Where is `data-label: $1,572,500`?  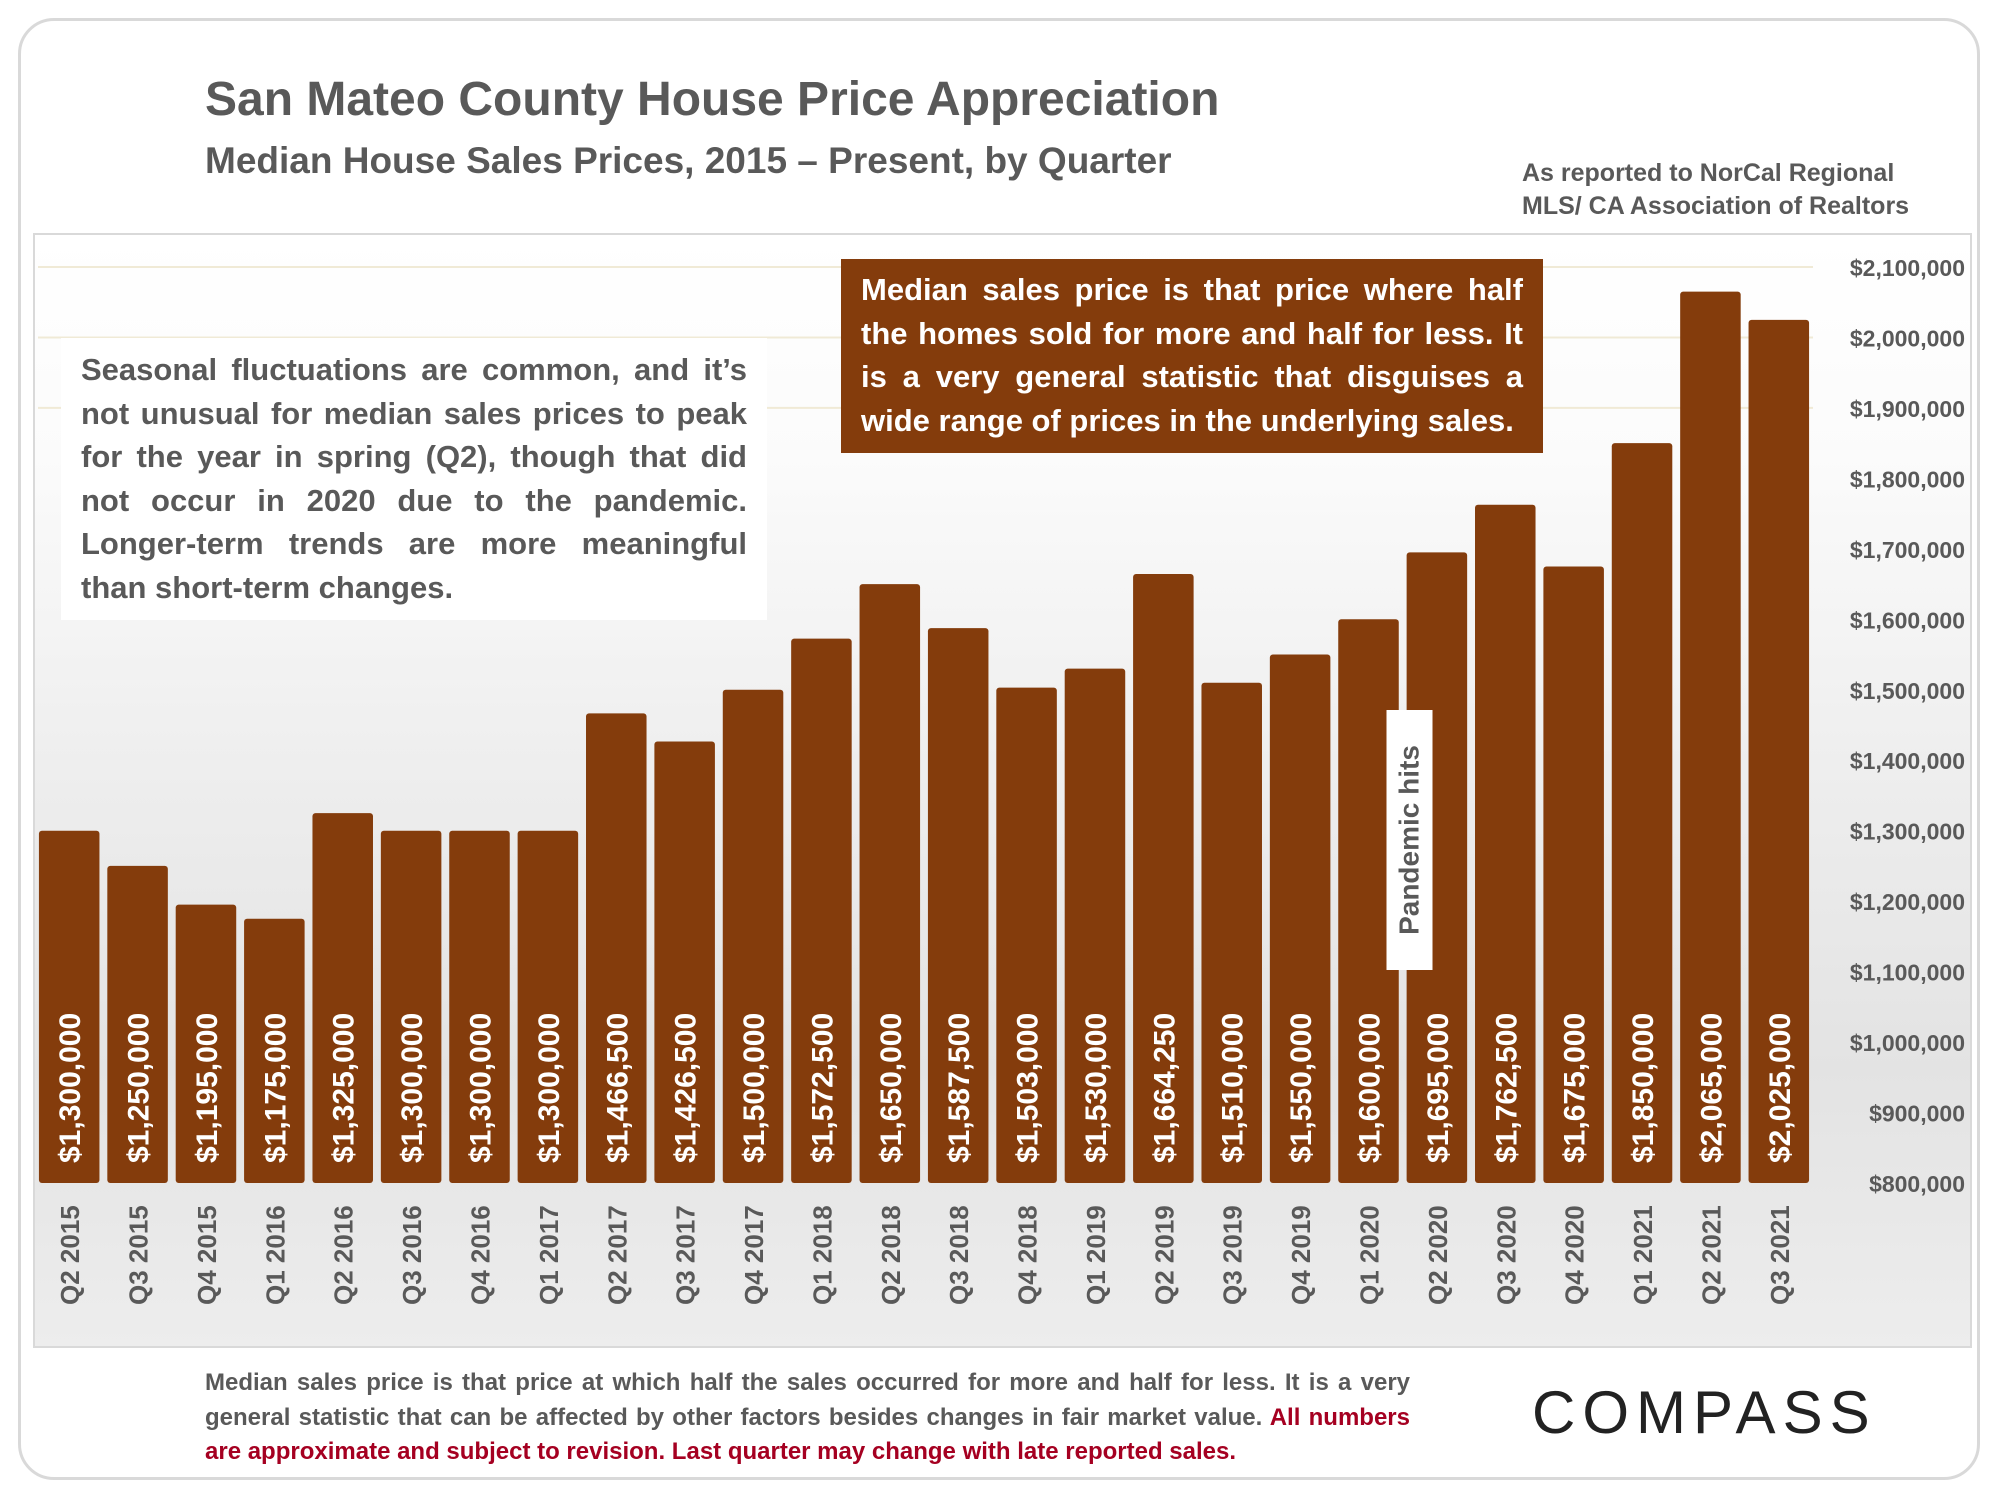 data-label: $1,572,500 is located at coordinates (822, 1088).